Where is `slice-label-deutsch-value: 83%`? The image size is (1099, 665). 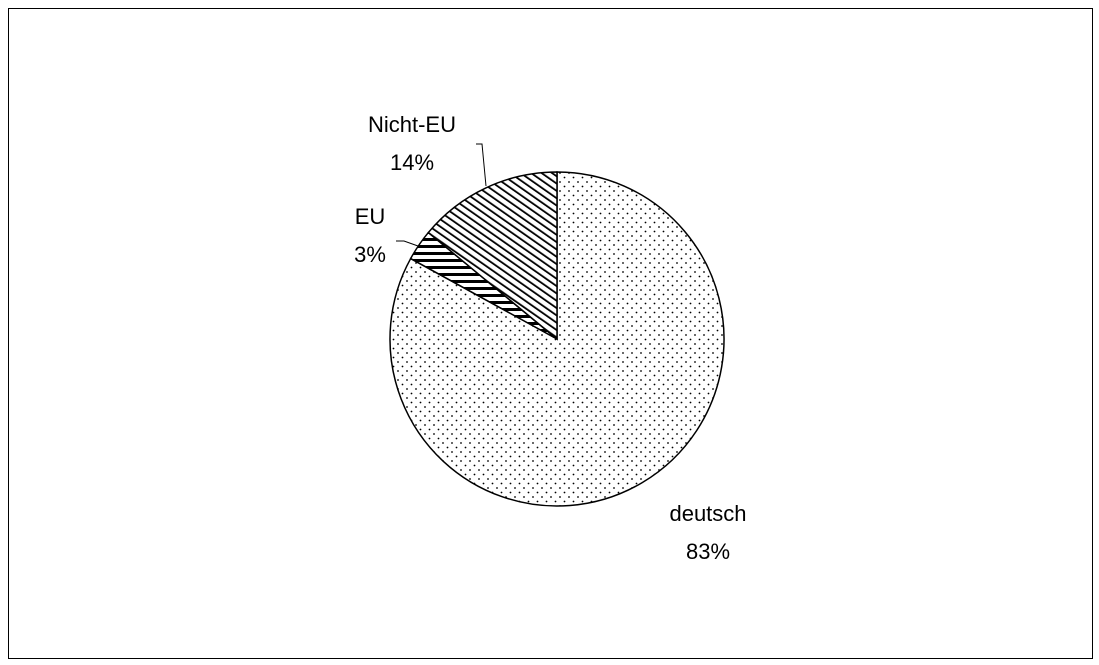
slice-label-deutsch-value: 83% is located at coordinates (708, 551).